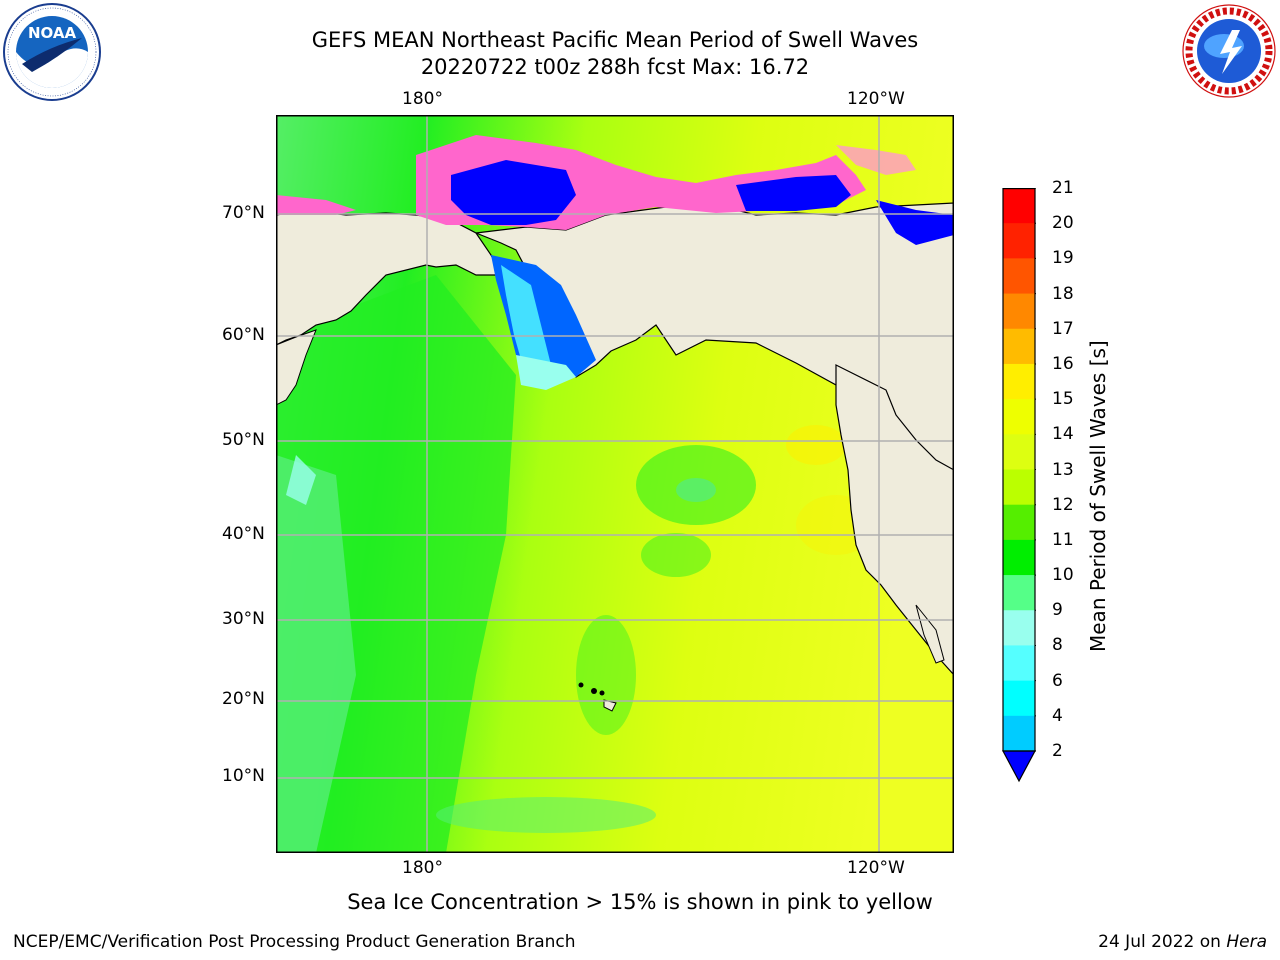 The width and height of the screenshot is (1280, 960). What do you see at coordinates (422, 868) in the screenshot?
I see `lon-bottom-180: 180°` at bounding box center [422, 868].